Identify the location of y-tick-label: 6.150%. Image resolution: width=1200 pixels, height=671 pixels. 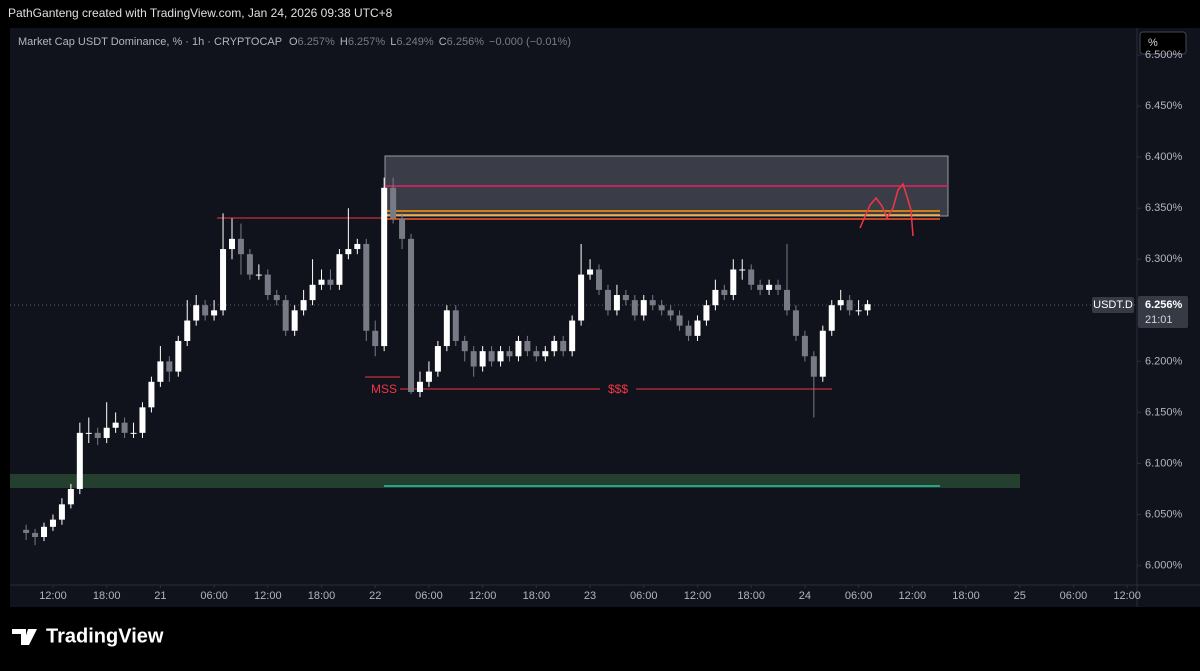
(1164, 412).